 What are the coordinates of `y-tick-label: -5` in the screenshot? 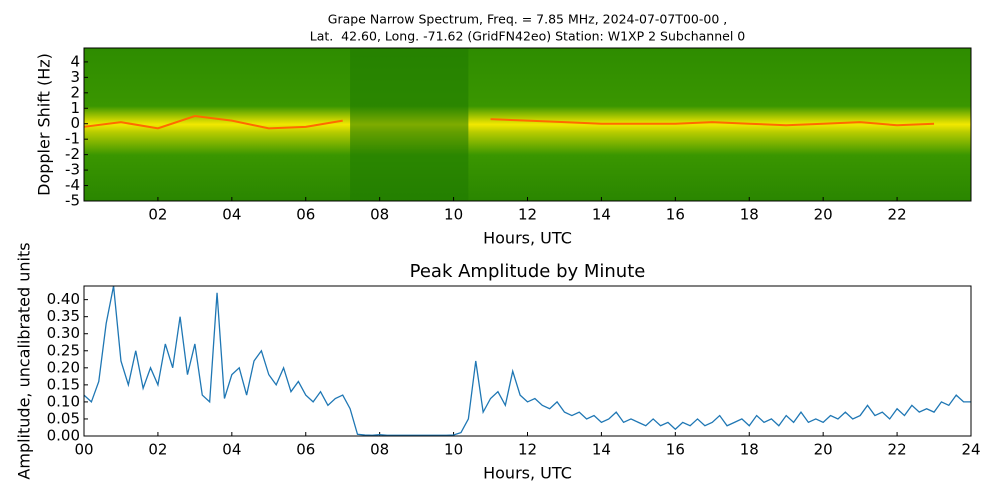 It's located at (72, 201).